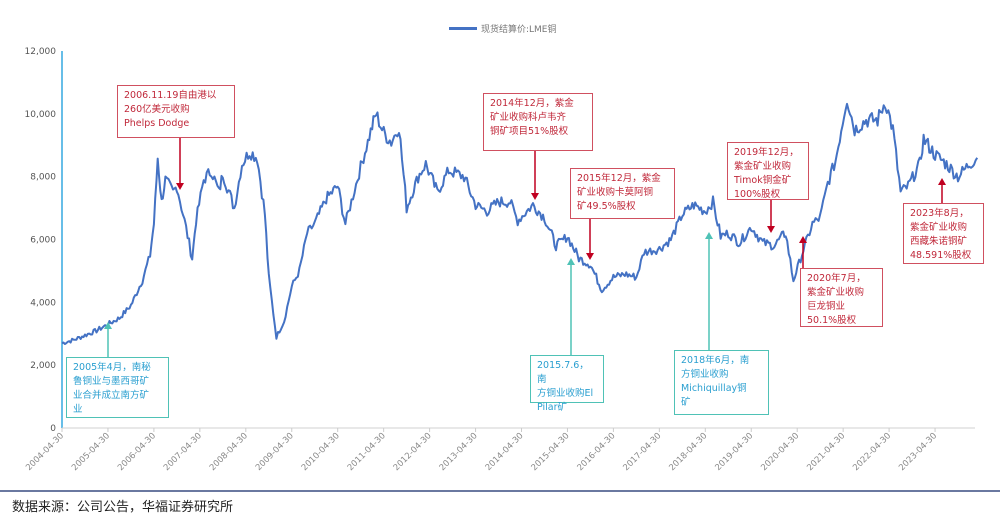 The image size is (1000, 518). I want to click on x-tick-label: 2021-04-30, so click(826, 452).